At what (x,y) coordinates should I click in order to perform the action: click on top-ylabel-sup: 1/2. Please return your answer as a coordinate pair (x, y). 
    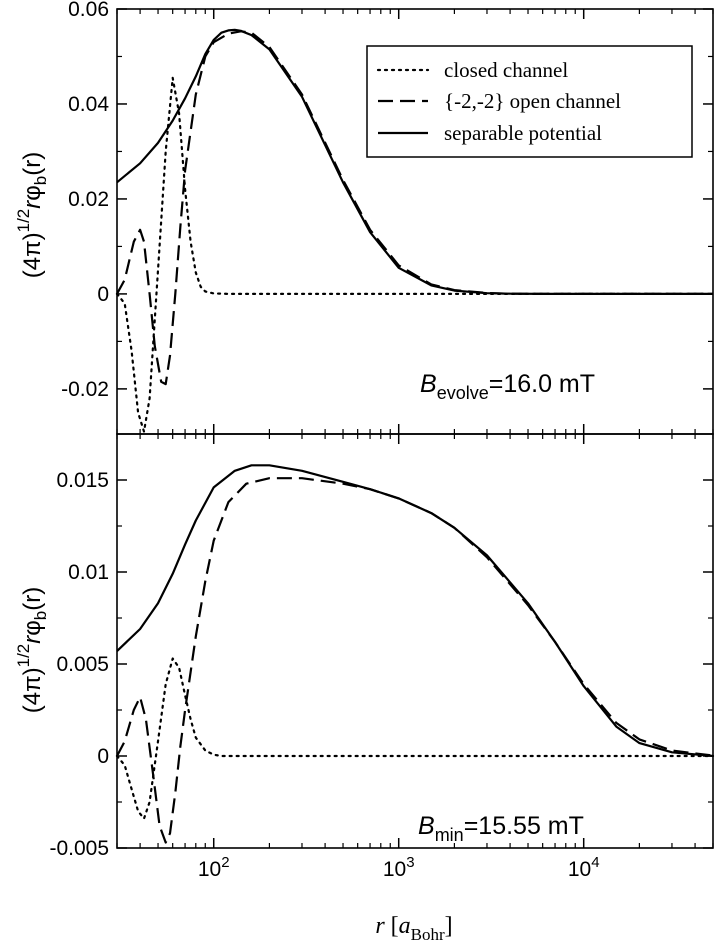
    Looking at the image, I should click on (23, 221).